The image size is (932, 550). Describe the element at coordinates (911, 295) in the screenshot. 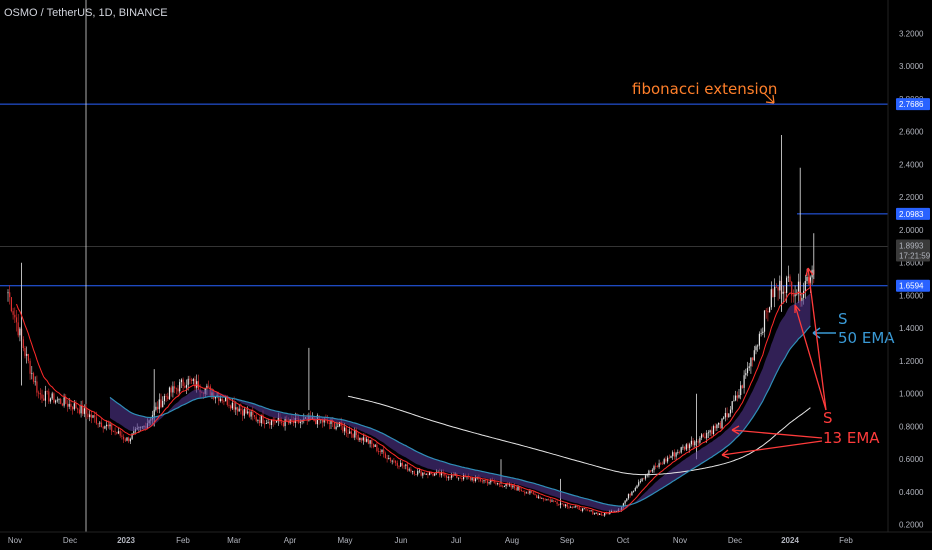

I see `price-tick-label: 1.6000` at that location.